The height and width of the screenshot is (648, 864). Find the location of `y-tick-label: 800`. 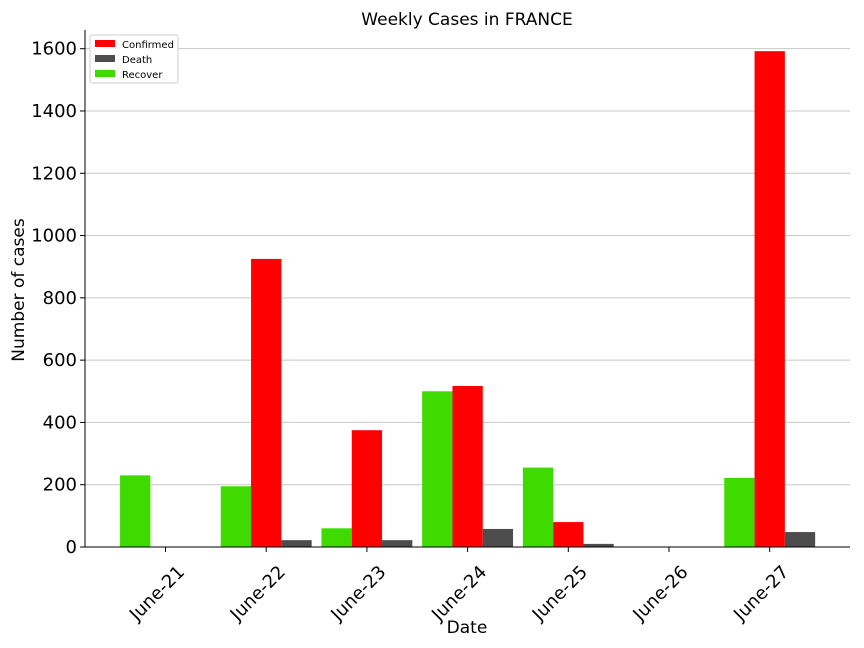

y-tick-label: 800 is located at coordinates (60, 298).